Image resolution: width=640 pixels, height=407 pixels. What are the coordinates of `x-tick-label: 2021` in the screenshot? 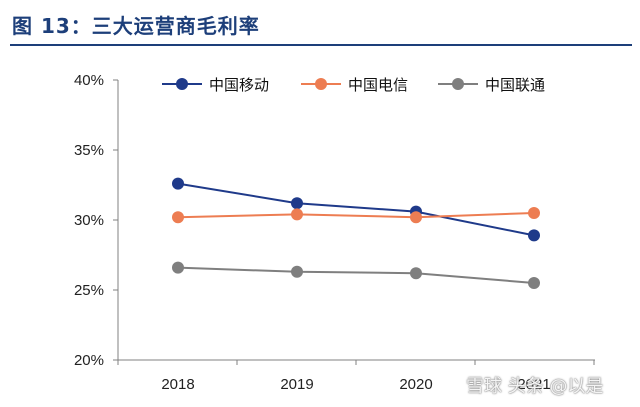 It's located at (533, 384).